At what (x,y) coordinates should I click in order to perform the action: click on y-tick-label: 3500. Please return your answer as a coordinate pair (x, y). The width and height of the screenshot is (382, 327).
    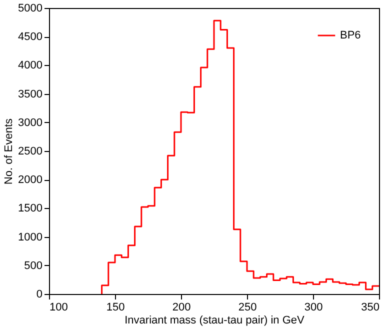
    Looking at the image, I should click on (30, 94).